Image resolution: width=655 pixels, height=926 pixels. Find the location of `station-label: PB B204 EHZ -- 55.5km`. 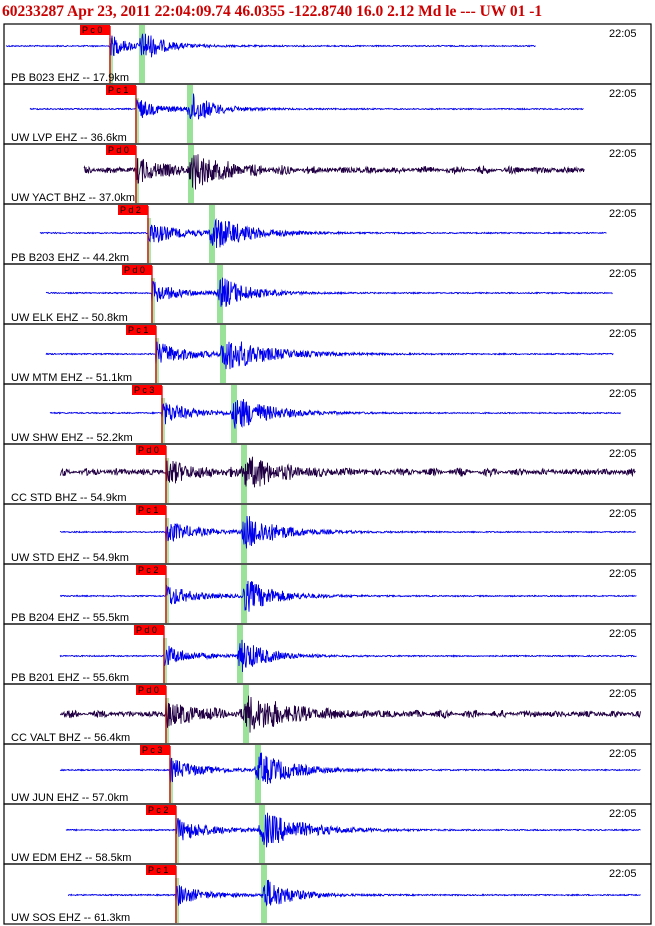

station-label: PB B204 EHZ -- 55.5km is located at coordinates (70, 618).